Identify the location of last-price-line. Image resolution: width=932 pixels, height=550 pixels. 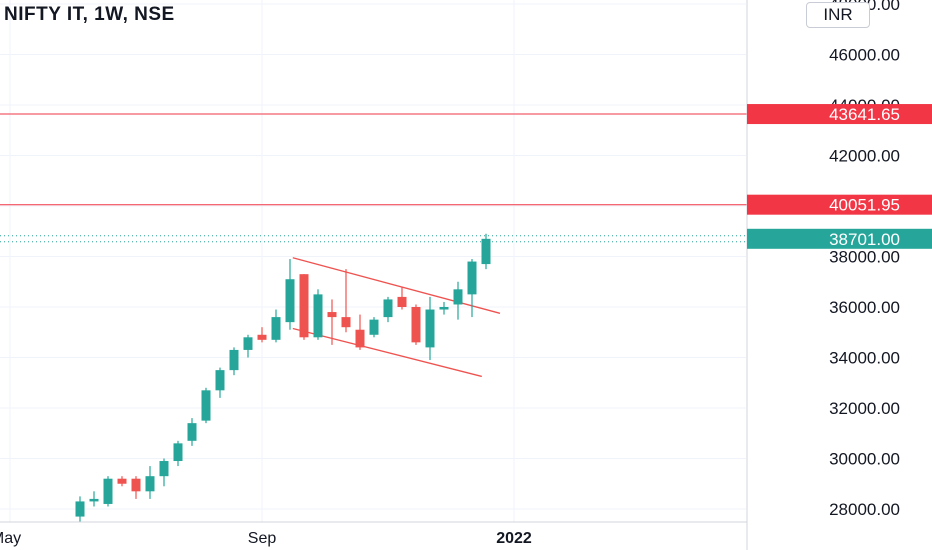
(373, 239).